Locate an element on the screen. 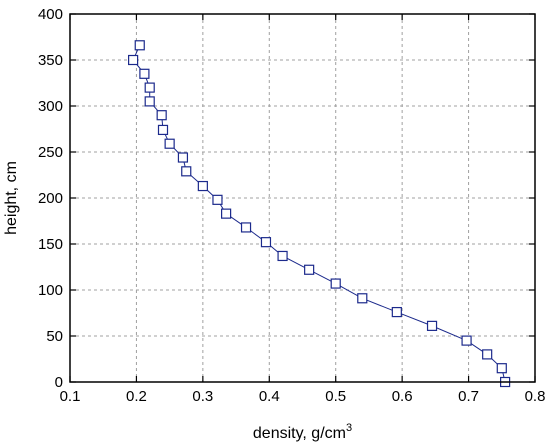 Image resolution: width=550 pixels, height=446 pixels. y-tick-label: 350 is located at coordinates (50, 60).